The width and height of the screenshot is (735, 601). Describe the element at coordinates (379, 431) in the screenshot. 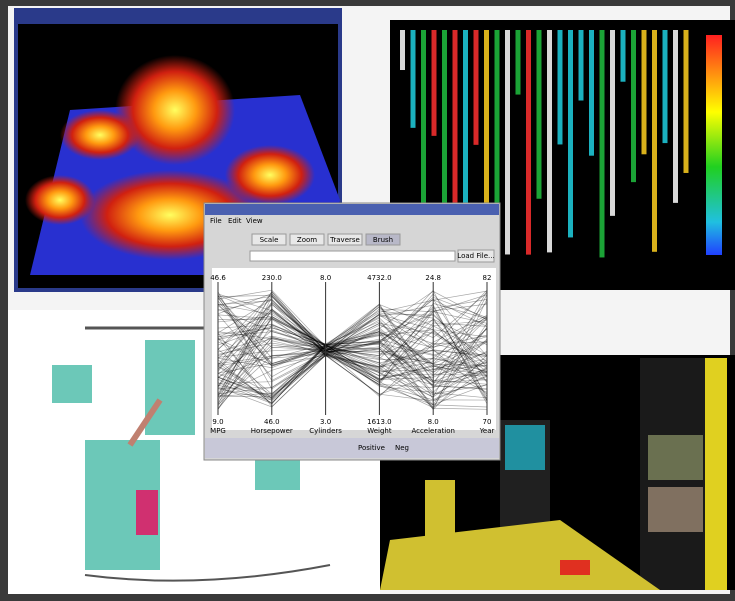

I see `axis-name: Weight` at that location.